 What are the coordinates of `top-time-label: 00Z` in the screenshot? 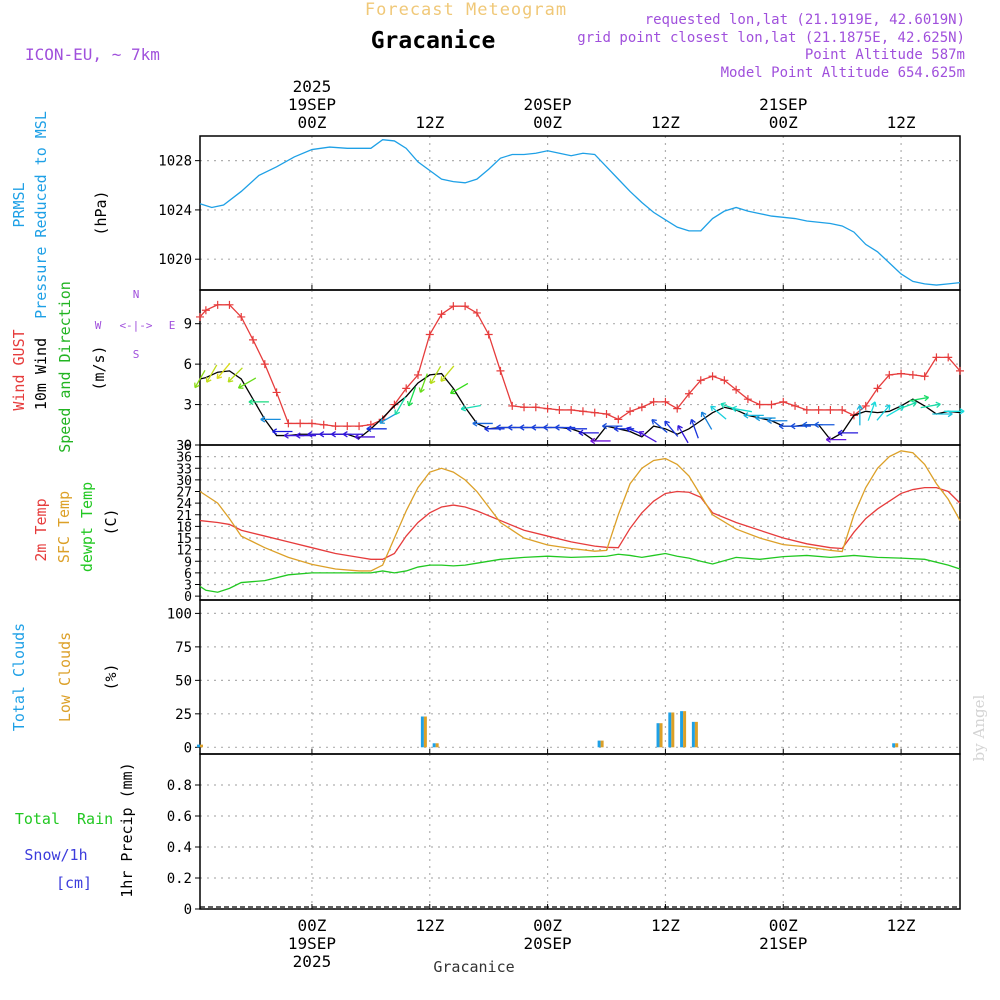 It's located at (547, 122).